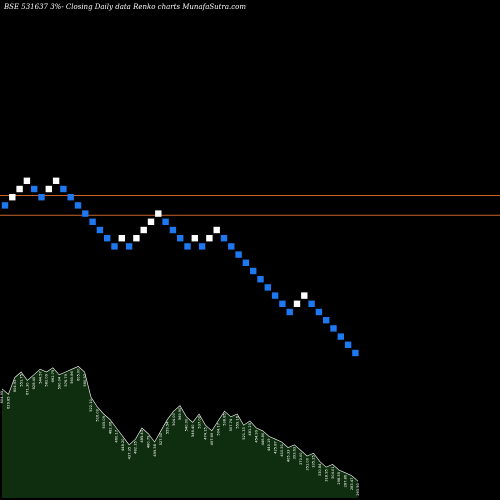  What do you see at coordinates (307, 463) in the screenshot?
I see `volume-label: 351.00` at bounding box center [307, 463].